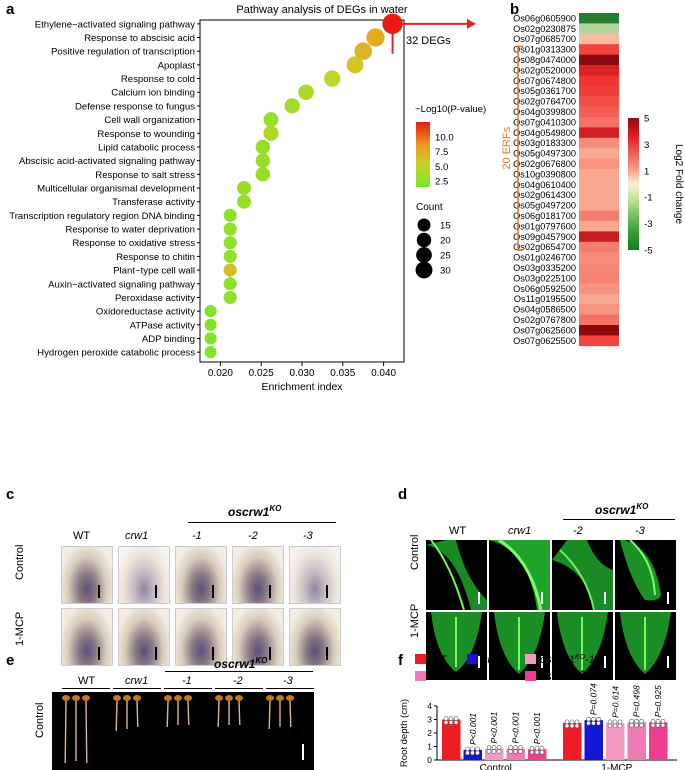 This screenshot has width=685, height=770. I want to click on gene-label: Os04g0549800, so click(544, 133).